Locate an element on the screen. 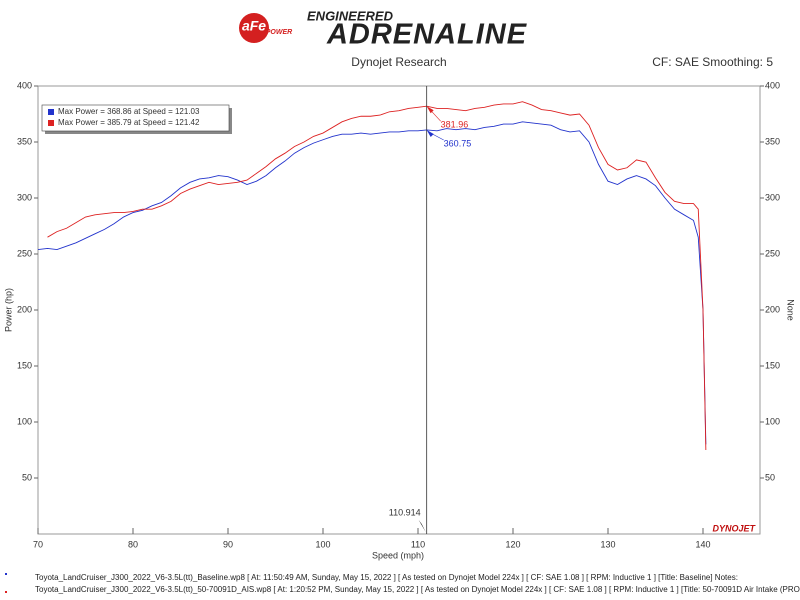 The image size is (800, 600). y-tick-label: 300 is located at coordinates (24, 197).